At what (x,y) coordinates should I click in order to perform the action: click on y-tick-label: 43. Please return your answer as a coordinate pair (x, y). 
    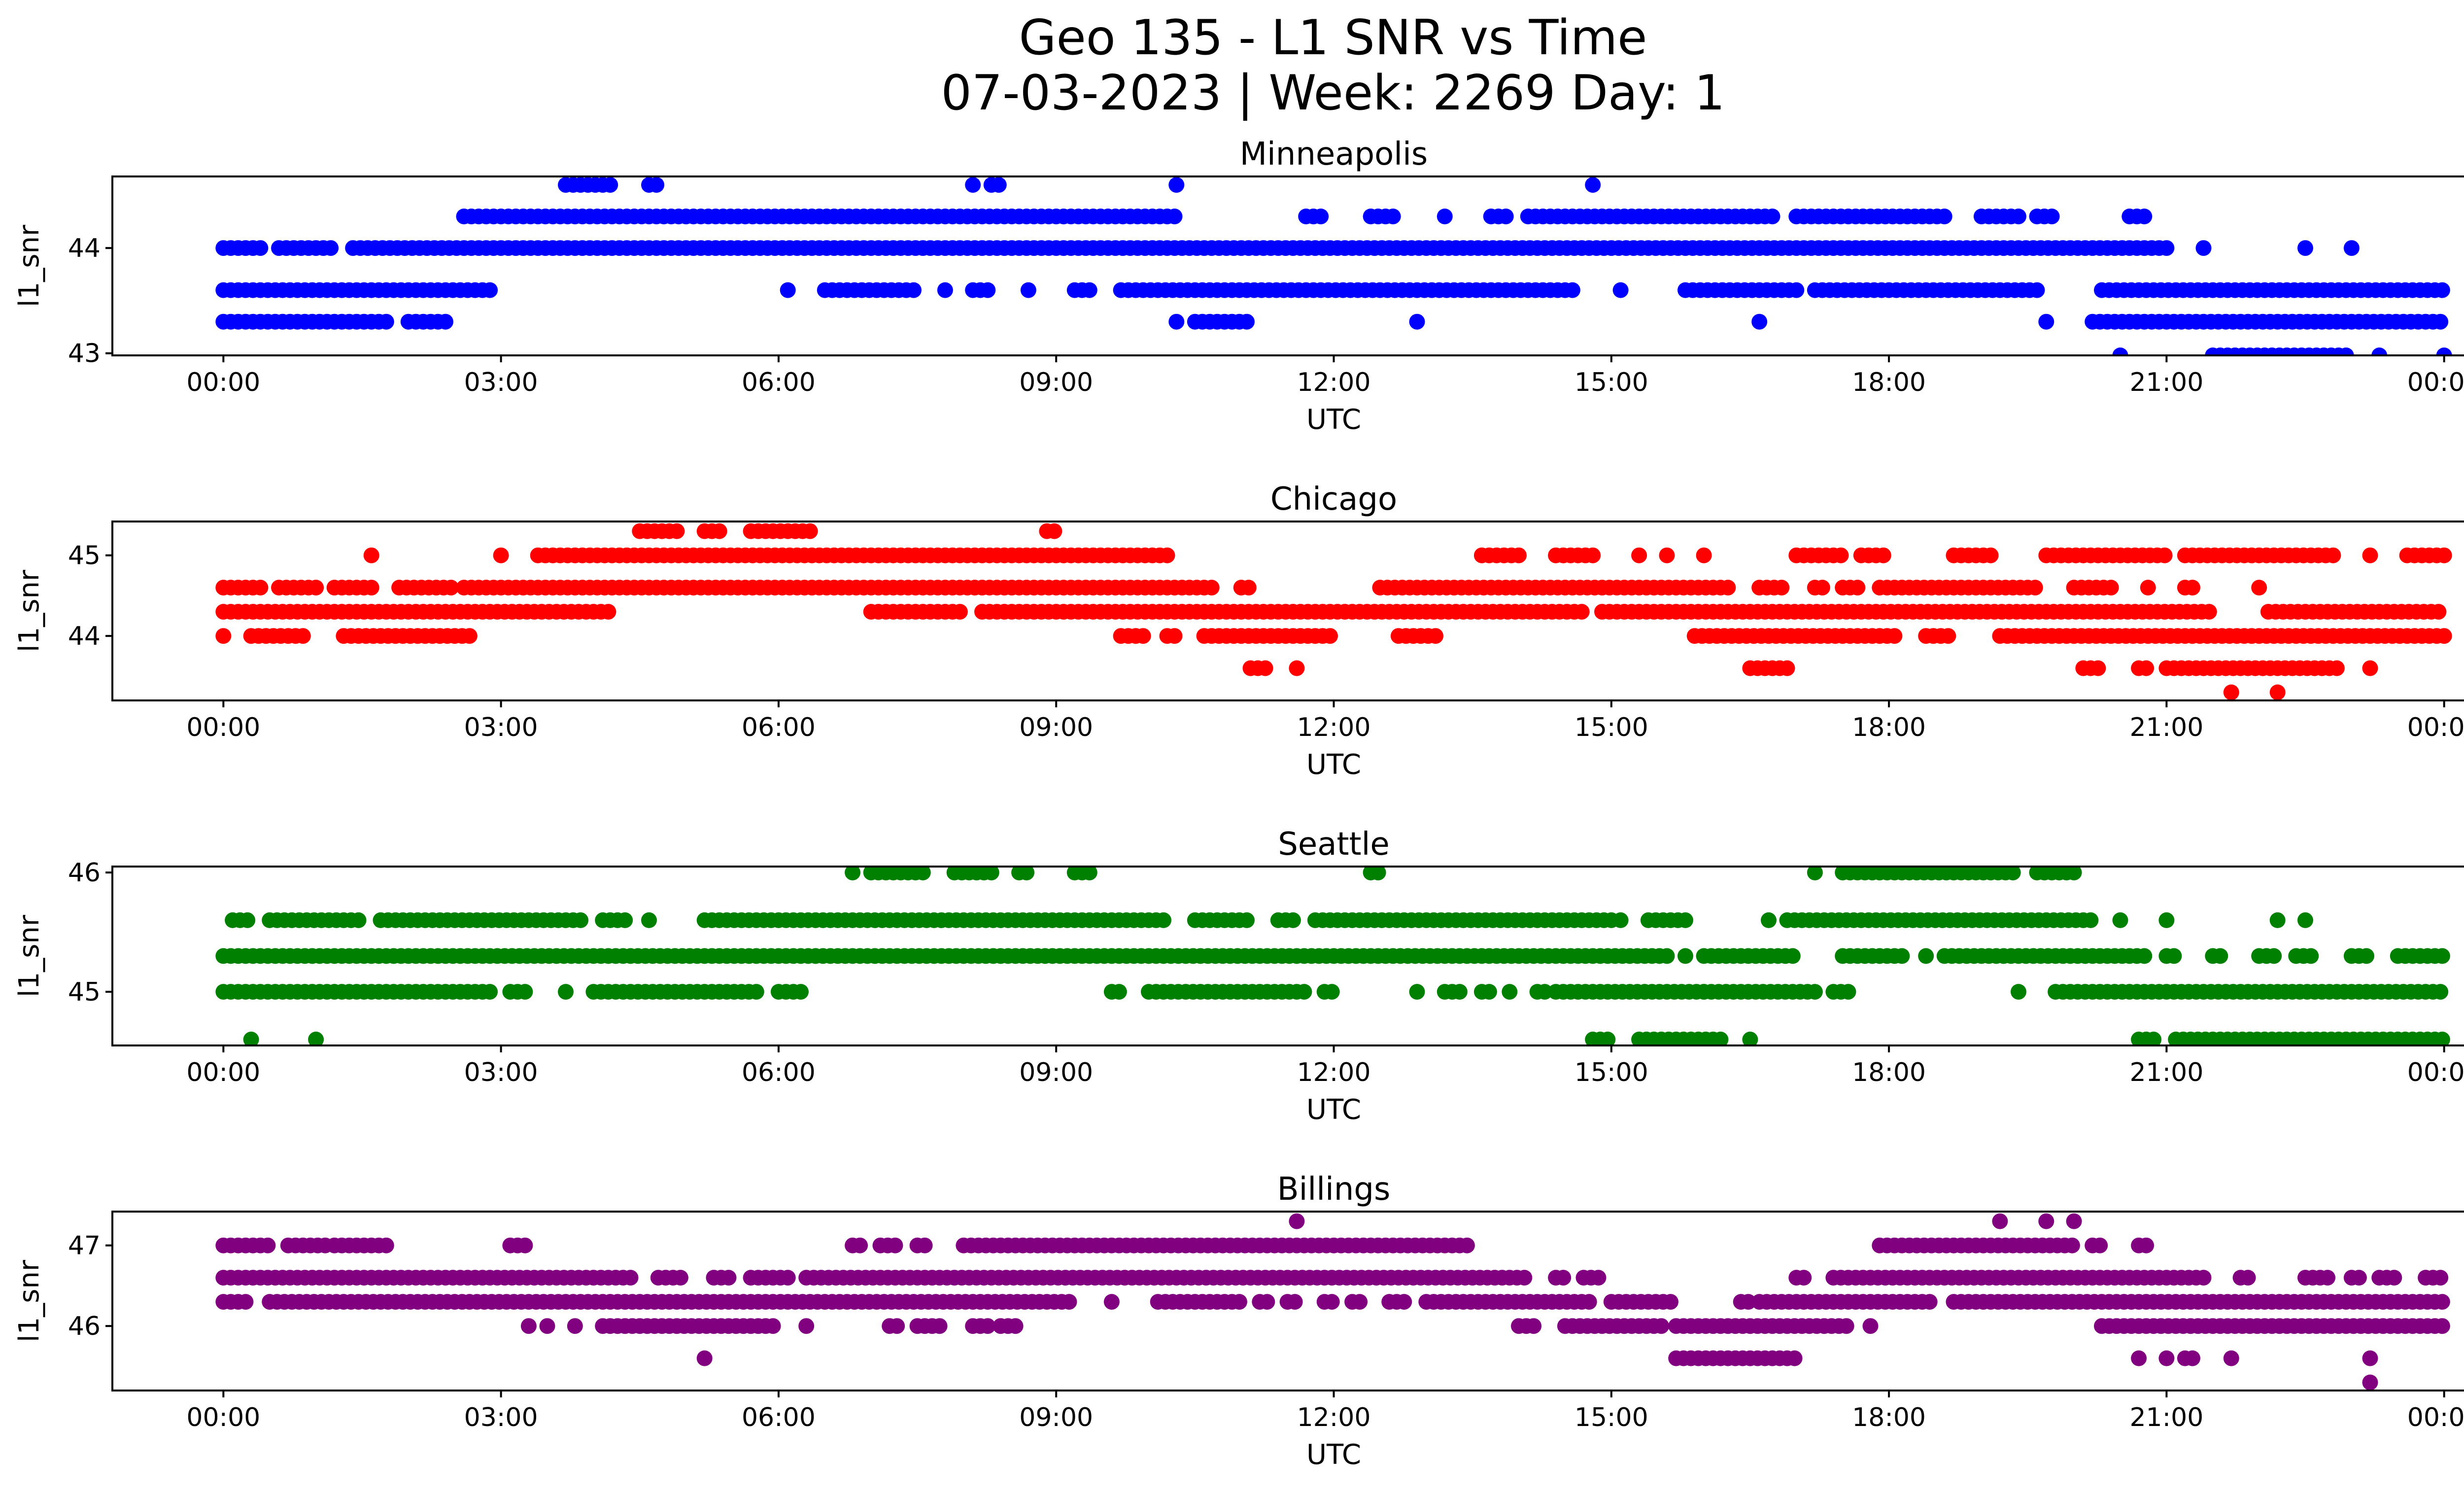
    Looking at the image, I should click on (84, 354).